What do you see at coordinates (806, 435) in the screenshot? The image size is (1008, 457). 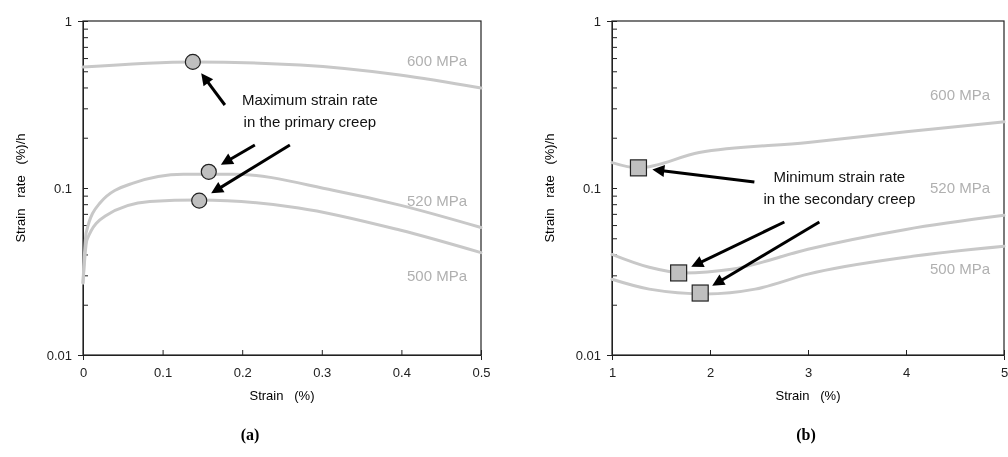 I see `text: (b)` at bounding box center [806, 435].